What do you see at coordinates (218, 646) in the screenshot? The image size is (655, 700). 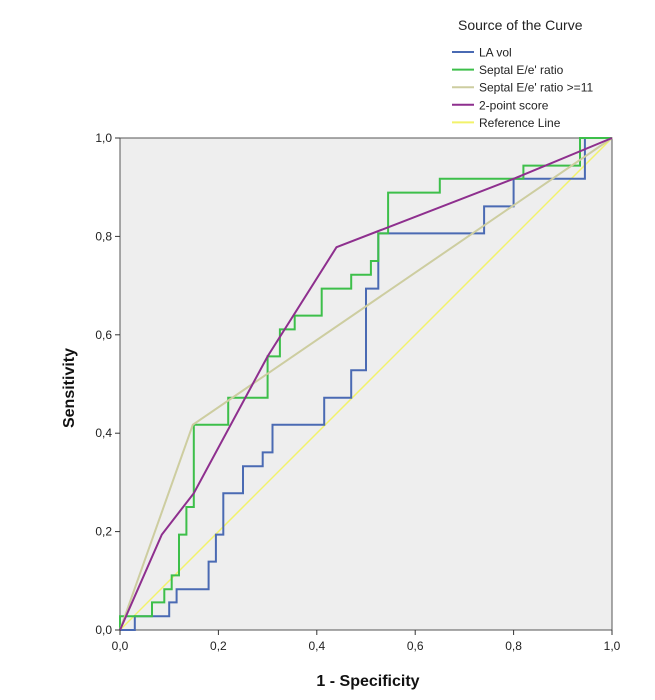 I see `x-tick-label: 0,2` at bounding box center [218, 646].